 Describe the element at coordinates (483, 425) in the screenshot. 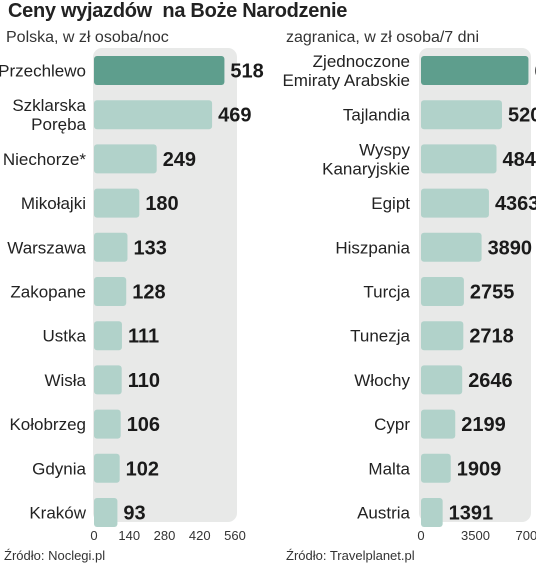

I see `panel-2-value-label: 2199` at that location.